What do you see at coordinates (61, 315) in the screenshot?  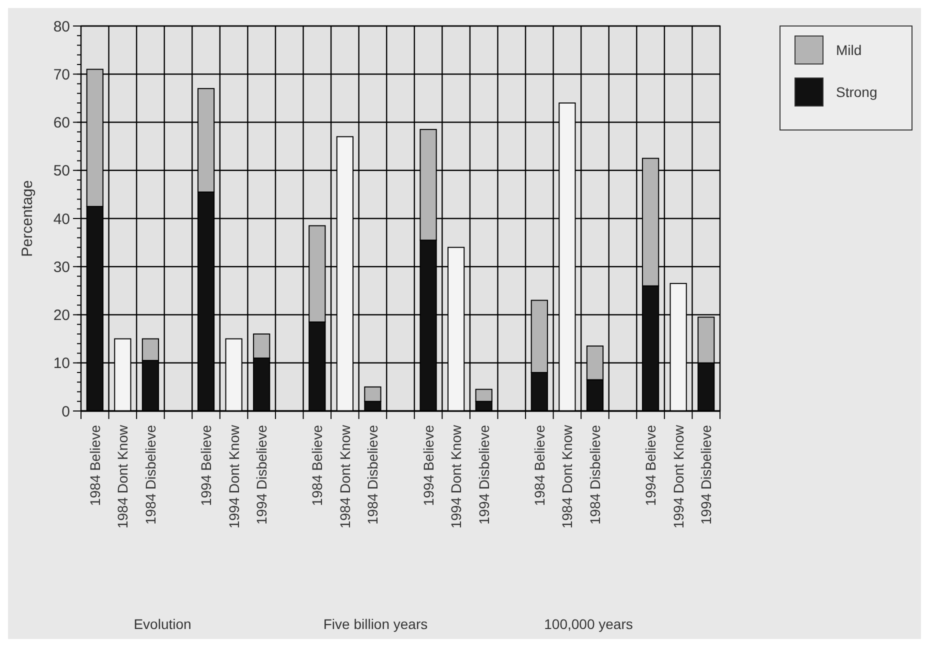 I see `y-tick-label: 20` at bounding box center [61, 315].